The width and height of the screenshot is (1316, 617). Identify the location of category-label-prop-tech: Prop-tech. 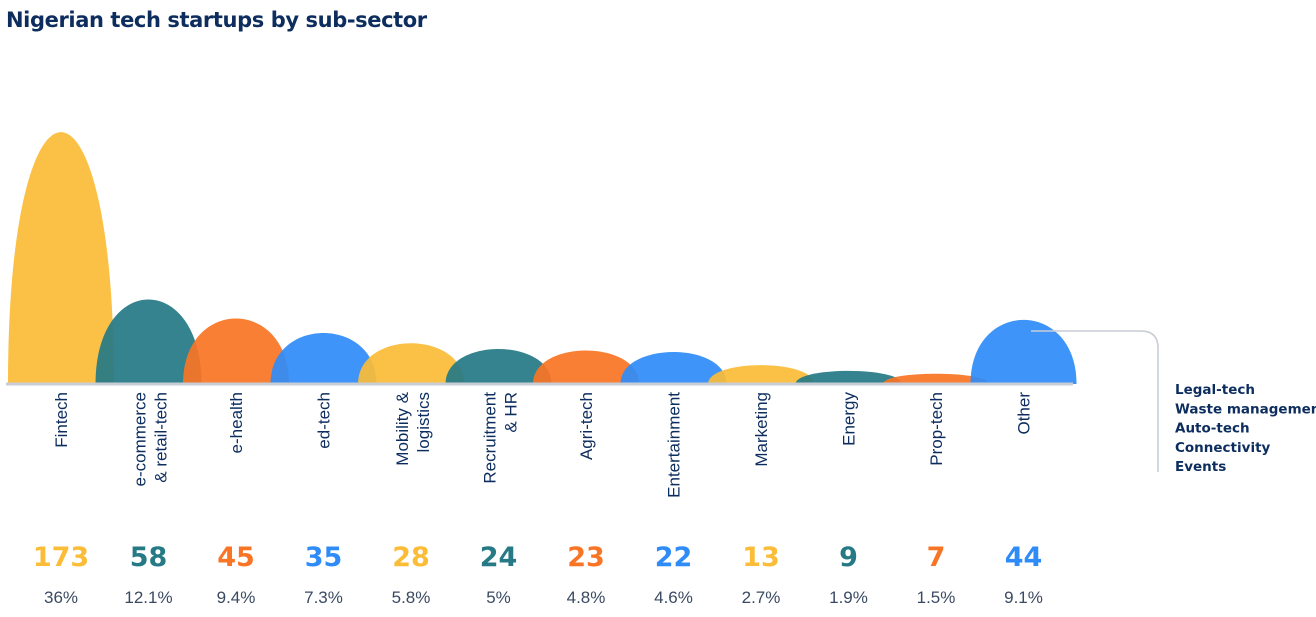
(936, 429).